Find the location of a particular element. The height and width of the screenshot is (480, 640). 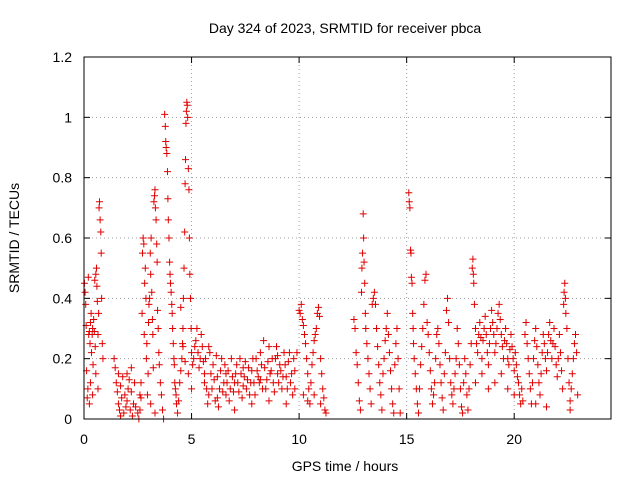

y-axis-label: SRMTID / TECUs is located at coordinates (14, 238).